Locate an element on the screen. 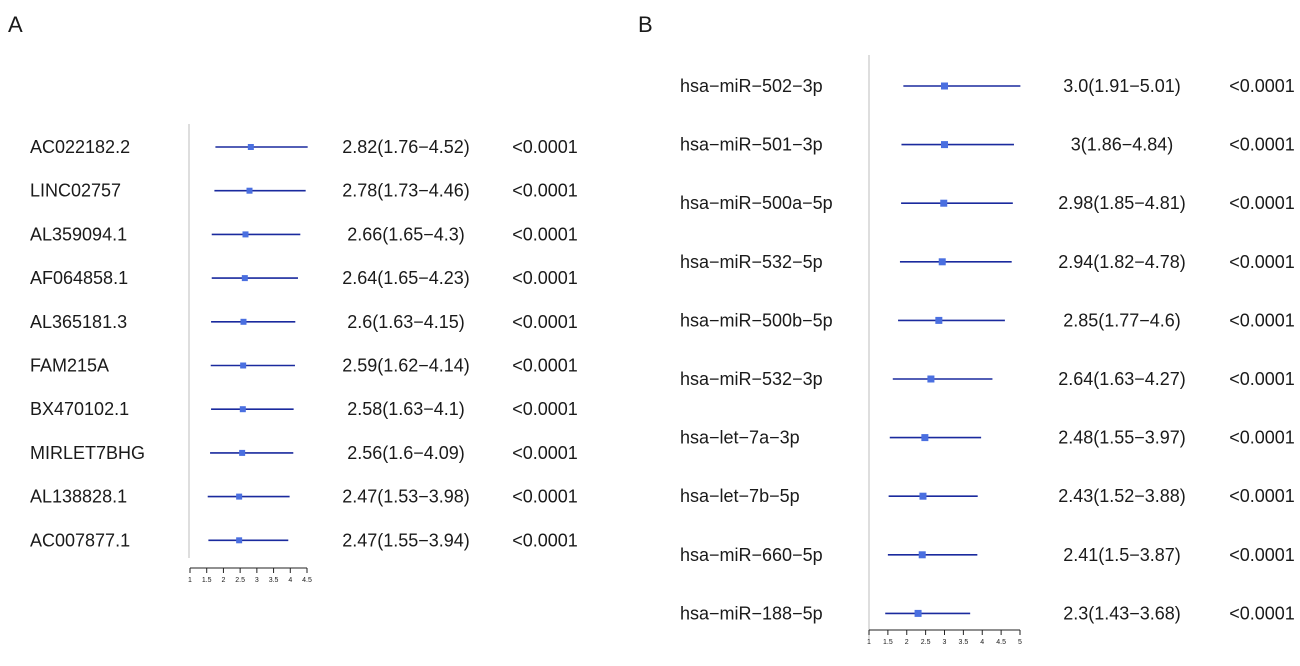 The width and height of the screenshot is (1300, 666). hr-ci-text: 2.66(1.65−4.3) is located at coordinates (406, 234).